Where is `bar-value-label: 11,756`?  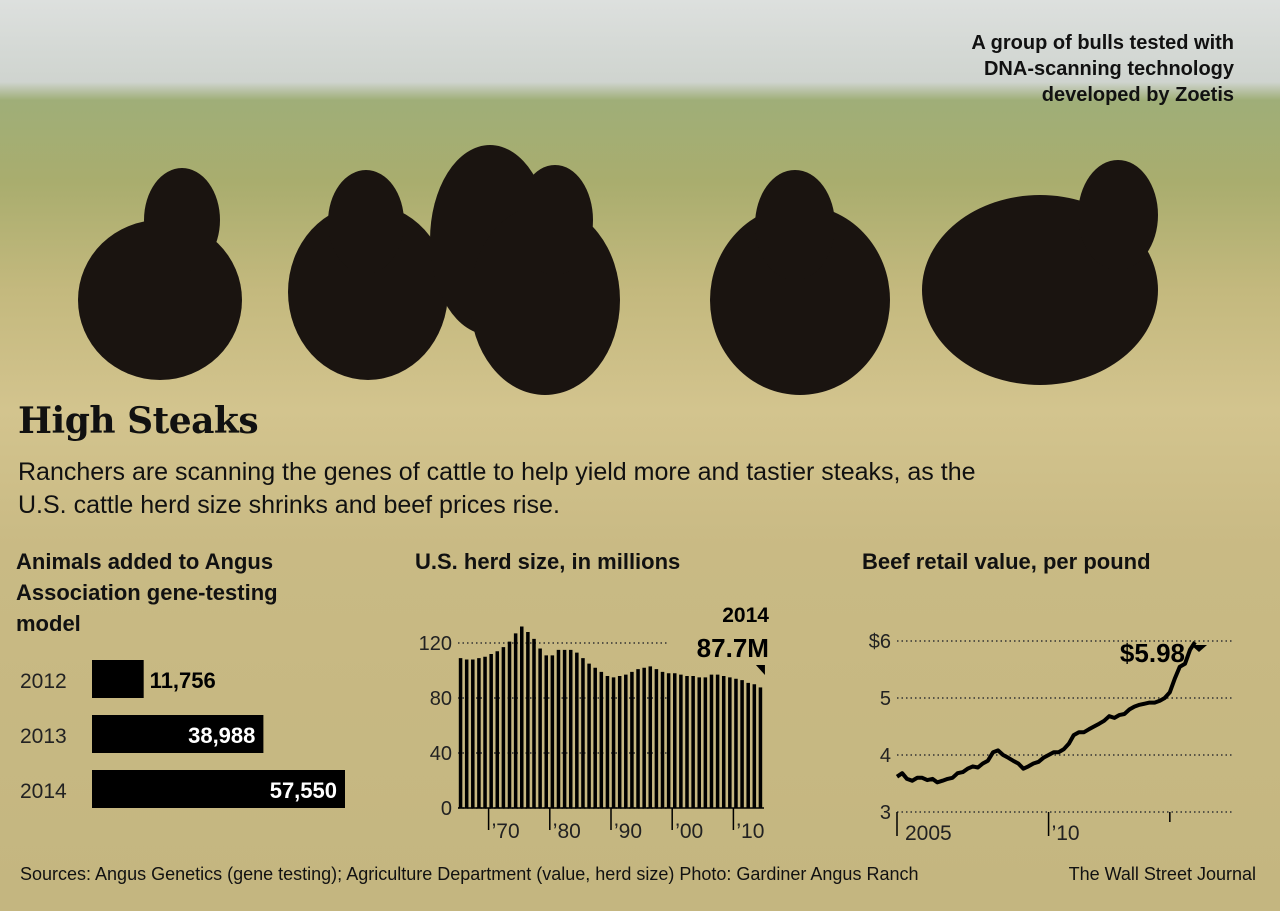 bar-value-label: 11,756 is located at coordinates (183, 680).